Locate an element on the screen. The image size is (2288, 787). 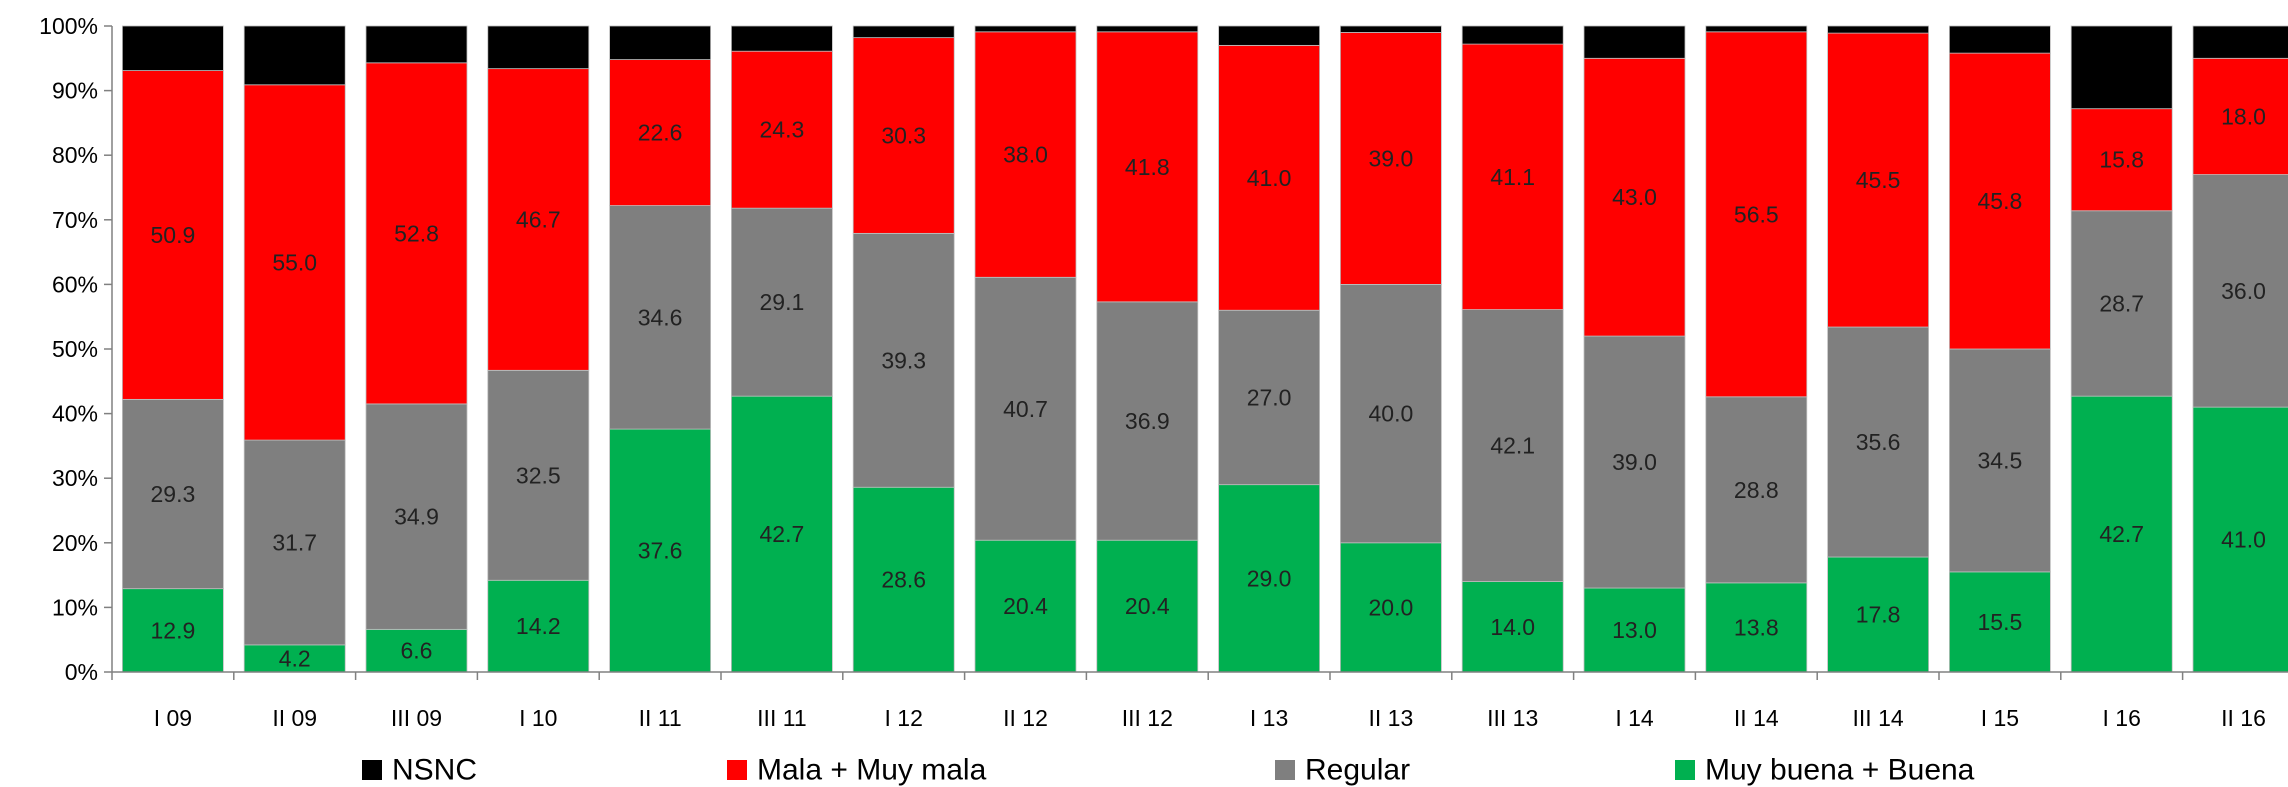
data-label-muy-buena-plus-buena-iii-14: 17.8 is located at coordinates (1878, 615).